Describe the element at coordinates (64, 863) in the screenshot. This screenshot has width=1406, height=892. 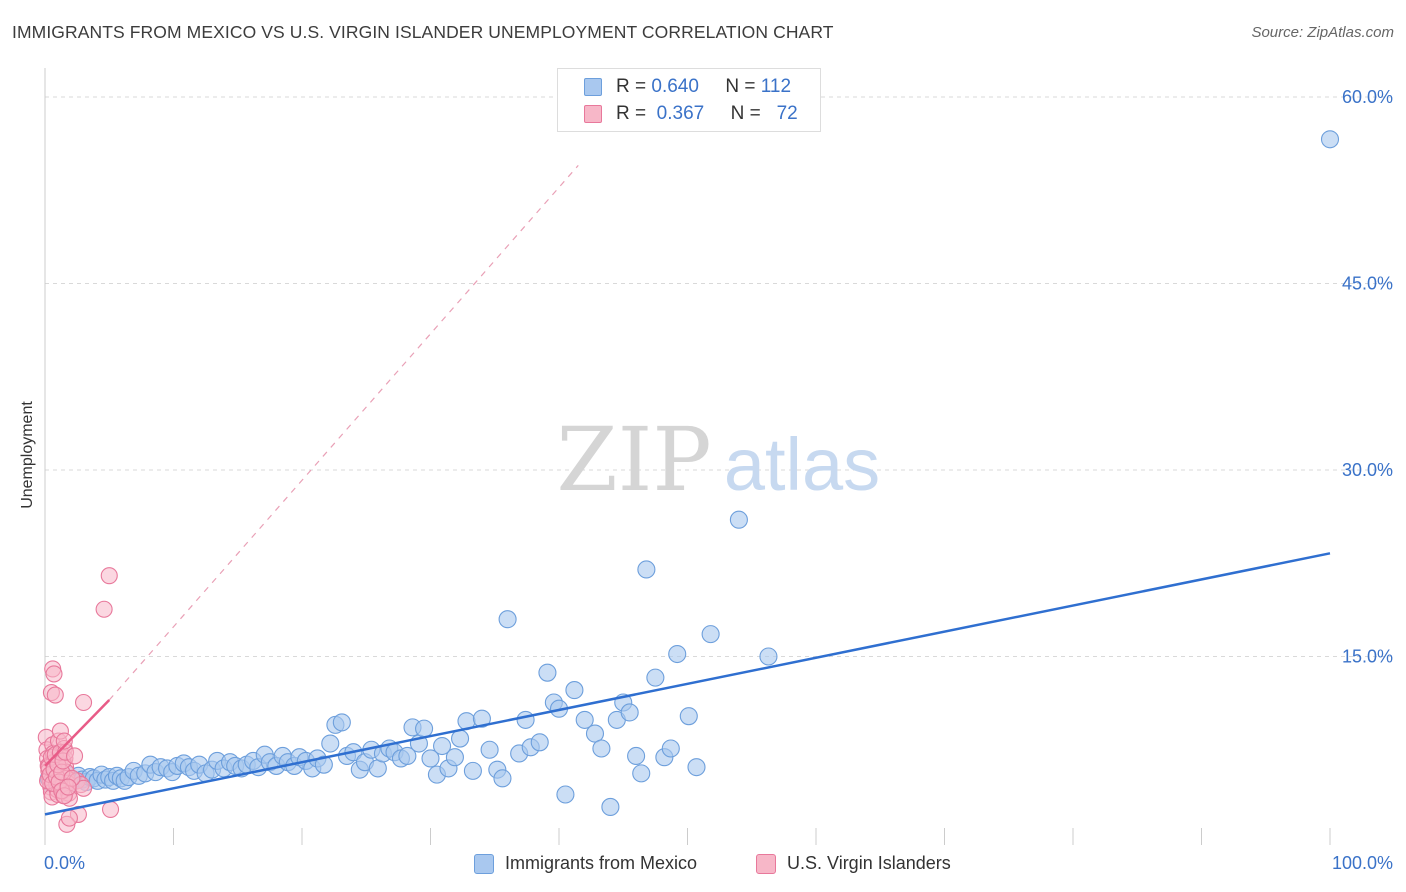
I see `x-tick-label: 0.0%` at that location.